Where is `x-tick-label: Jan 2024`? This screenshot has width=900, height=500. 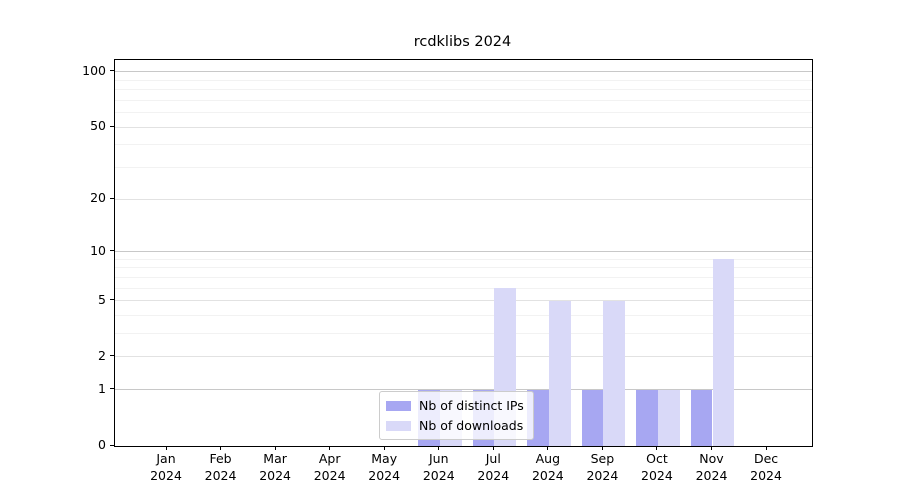 x-tick-label: Jan 2024 is located at coordinates (166, 467).